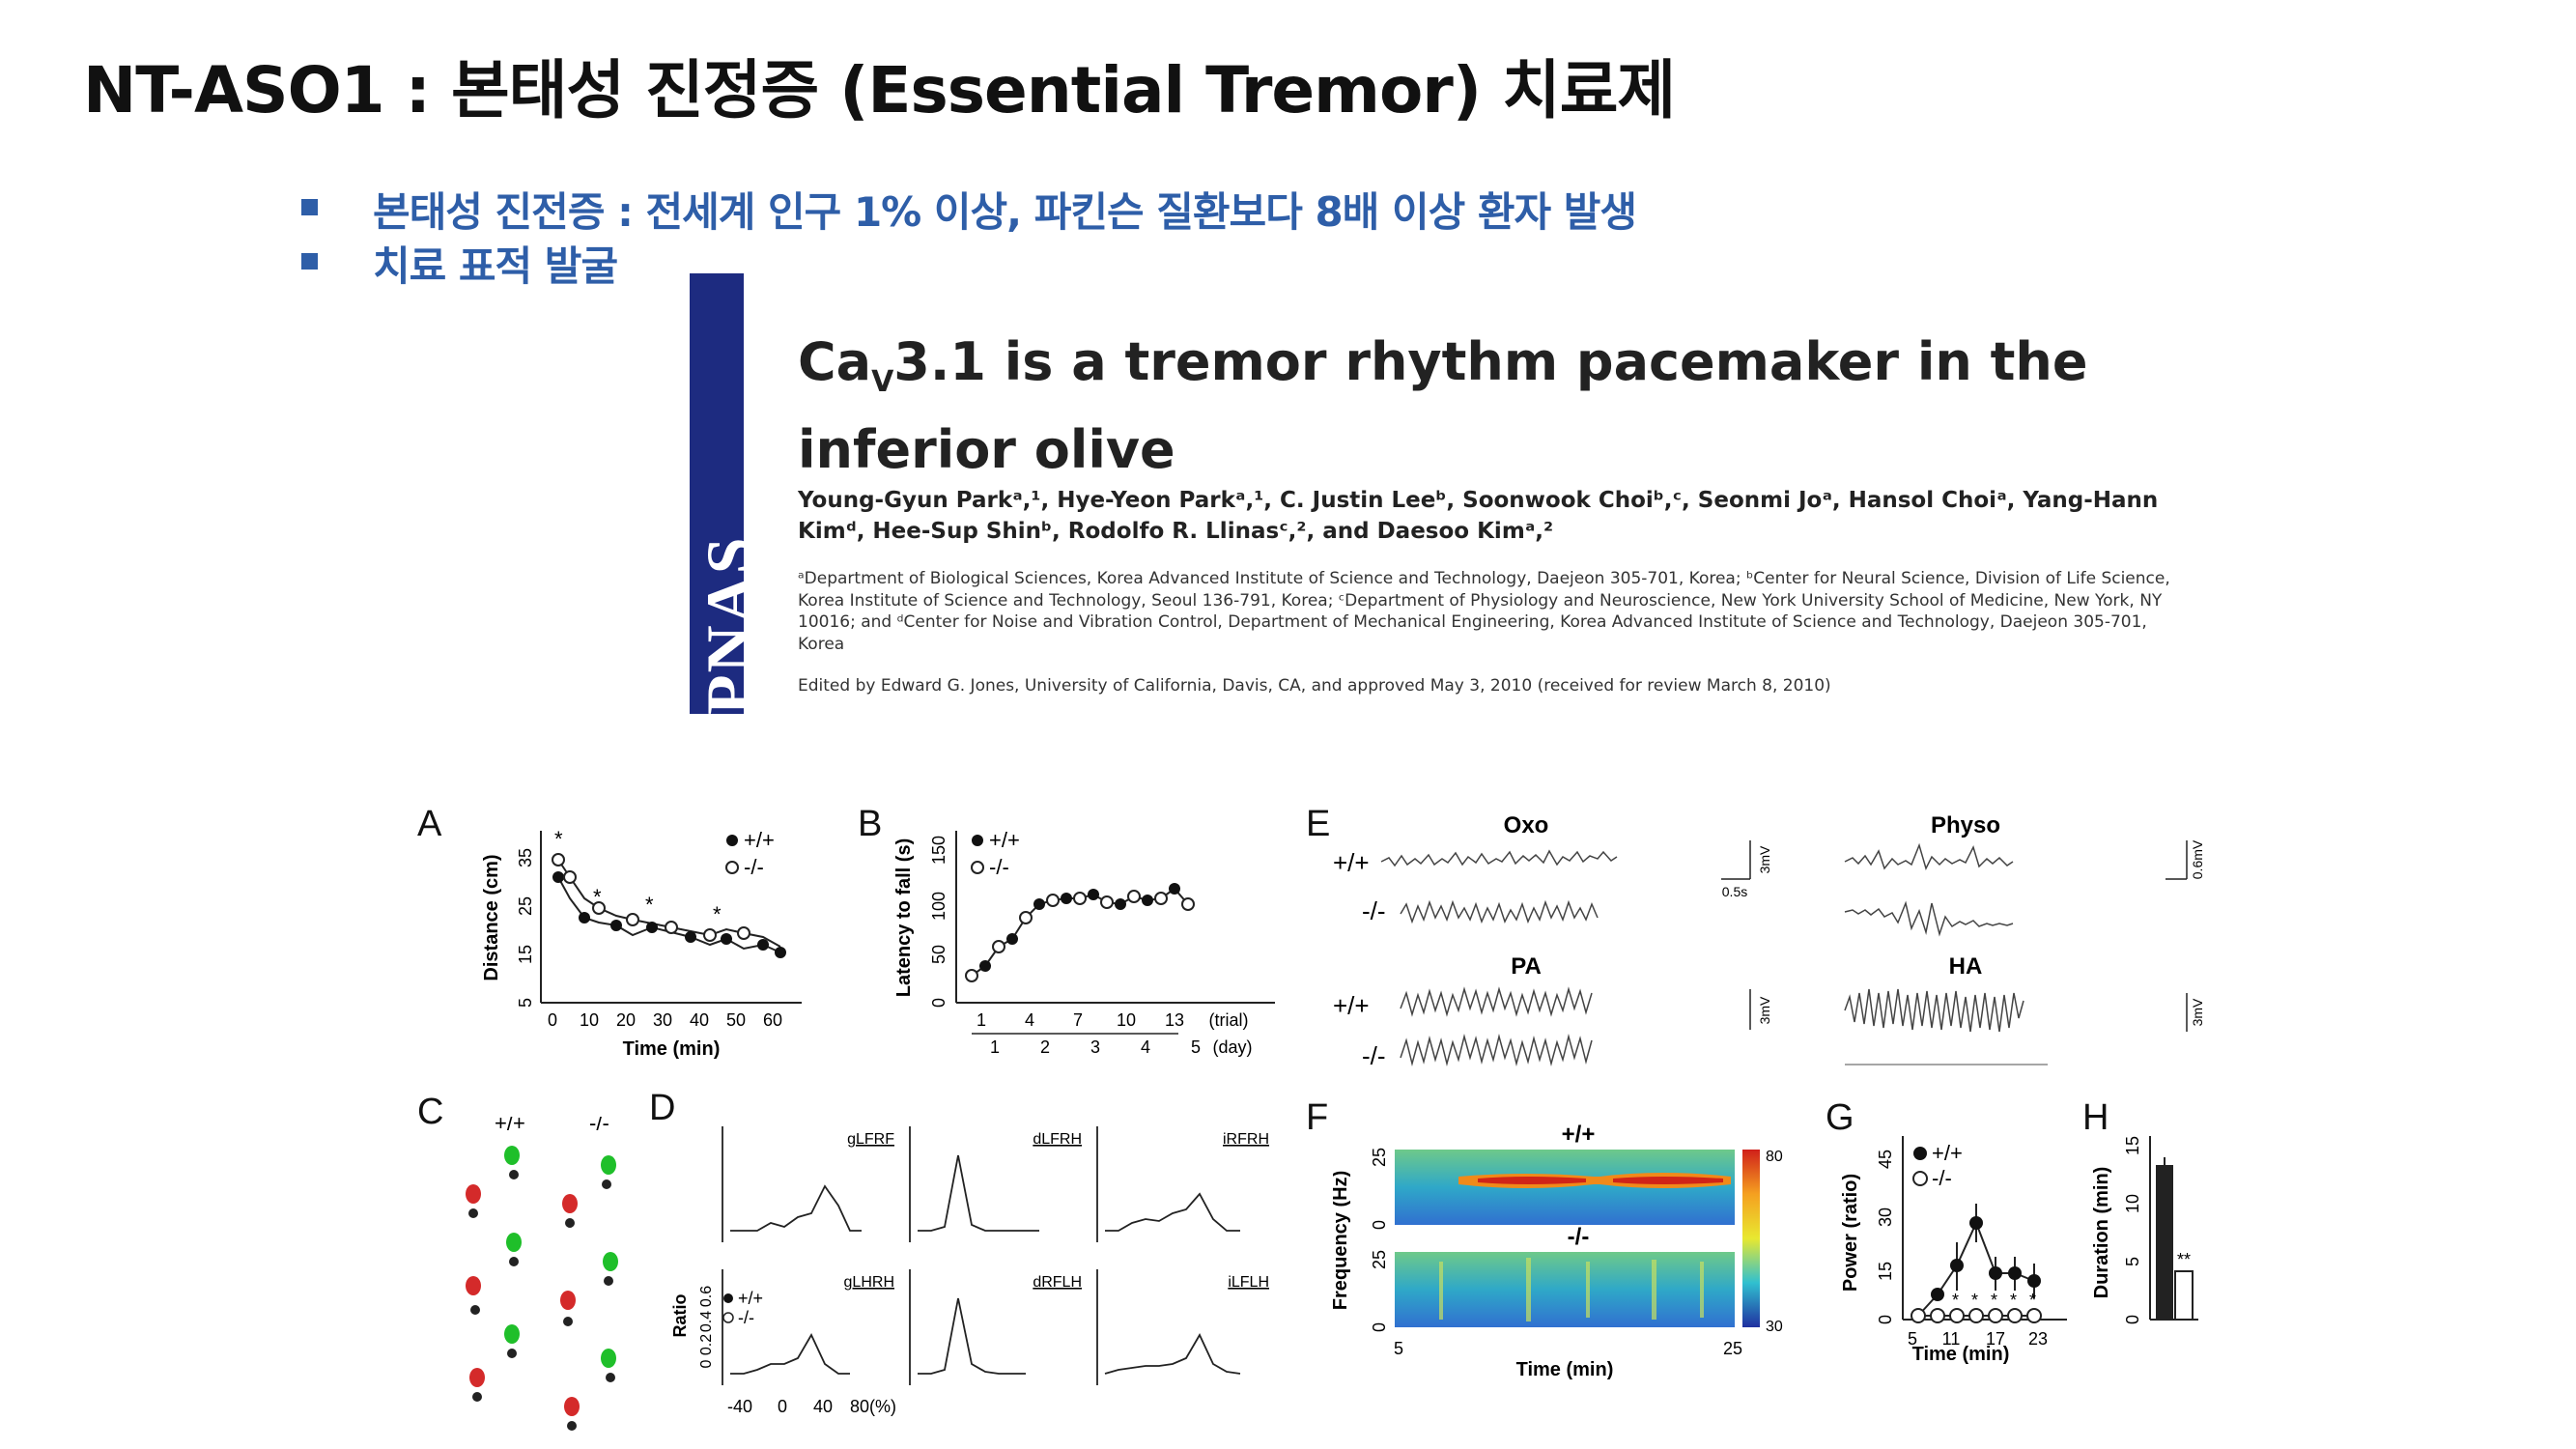 The image size is (2576, 1449). I want to click on panel-label-b: B, so click(870, 824).